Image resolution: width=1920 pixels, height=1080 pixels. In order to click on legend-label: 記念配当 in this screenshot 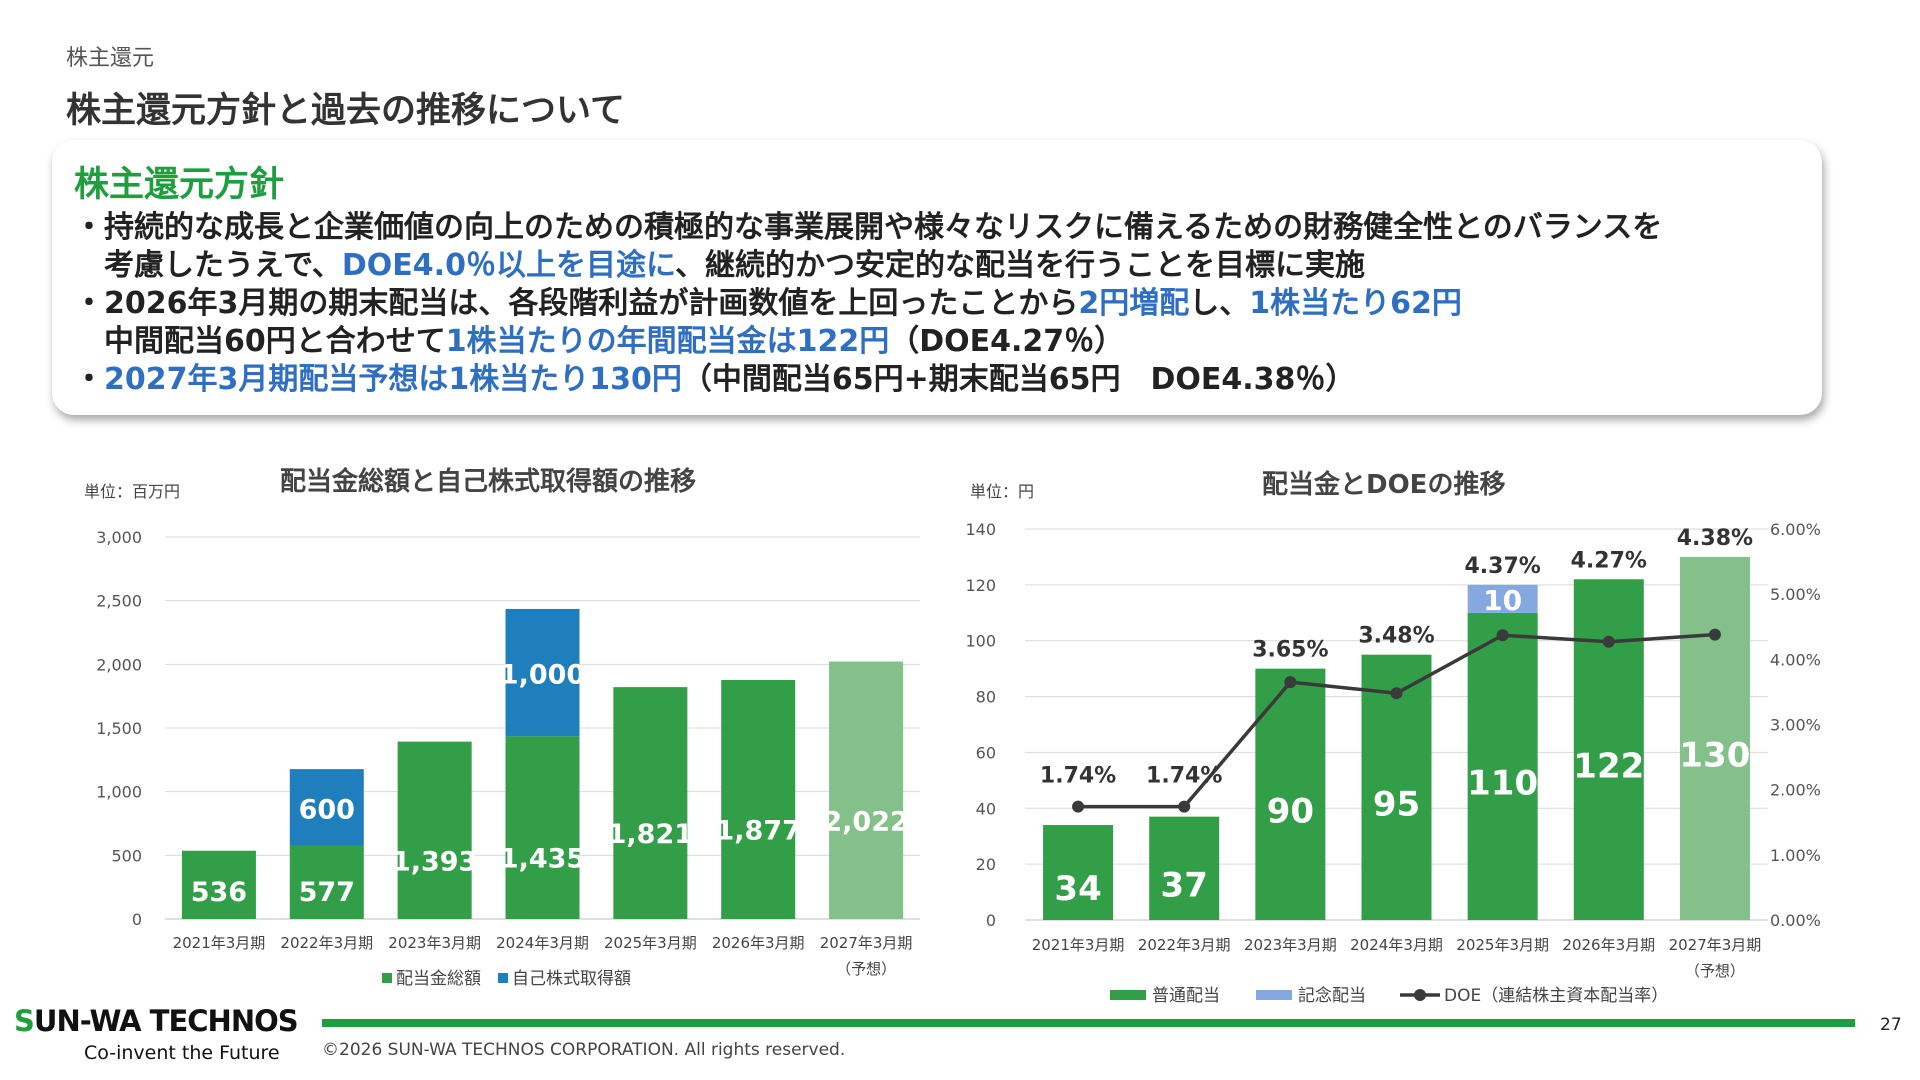, I will do `click(1332, 995)`.